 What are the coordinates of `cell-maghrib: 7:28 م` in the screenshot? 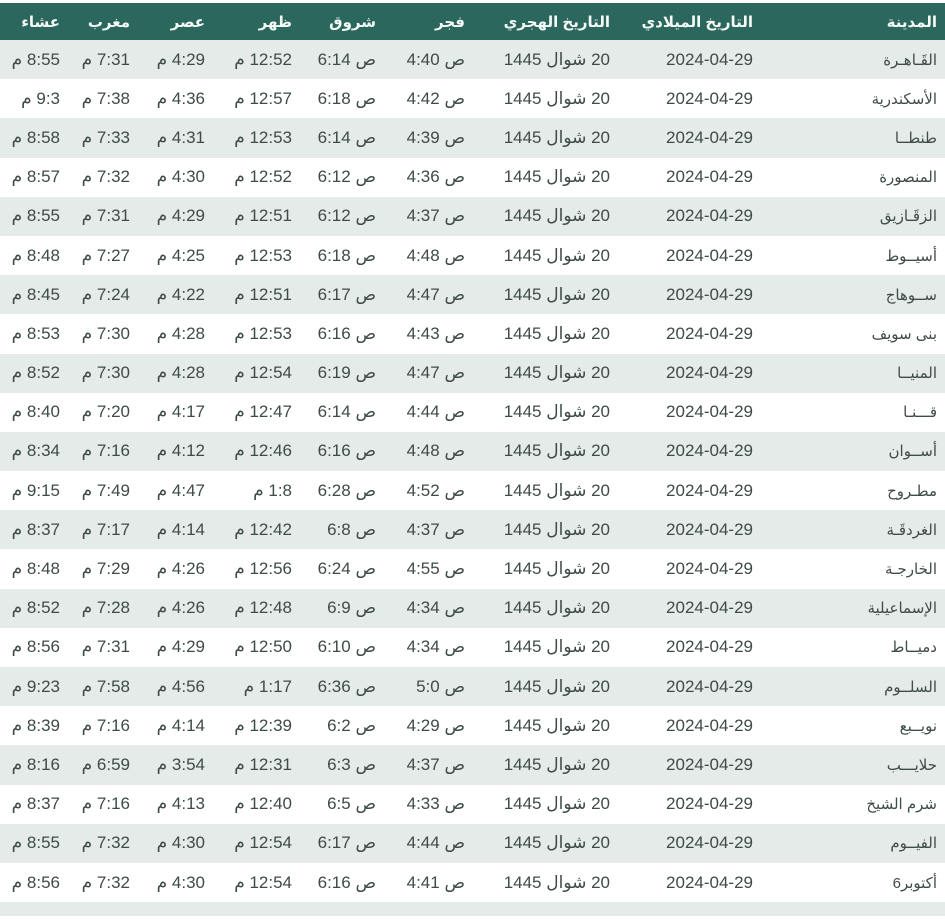 It's located at (105, 608).